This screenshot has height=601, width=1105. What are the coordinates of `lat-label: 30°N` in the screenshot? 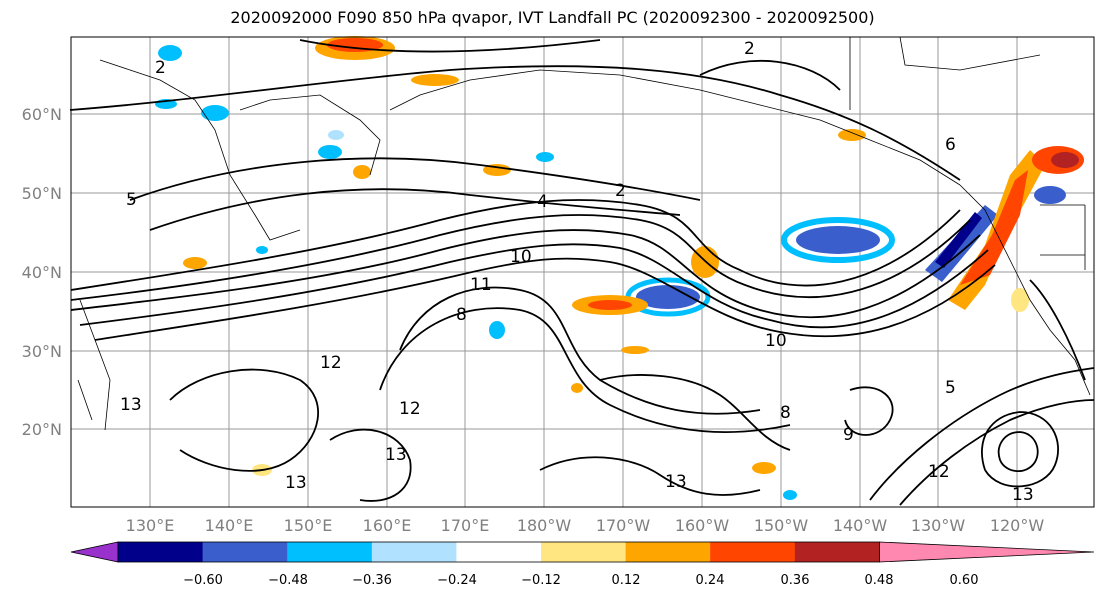 It's located at (42, 351).